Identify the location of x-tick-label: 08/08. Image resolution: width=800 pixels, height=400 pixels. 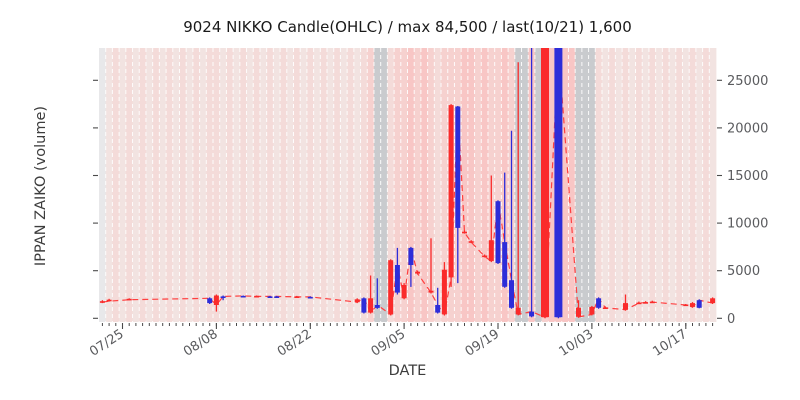
(201, 343).